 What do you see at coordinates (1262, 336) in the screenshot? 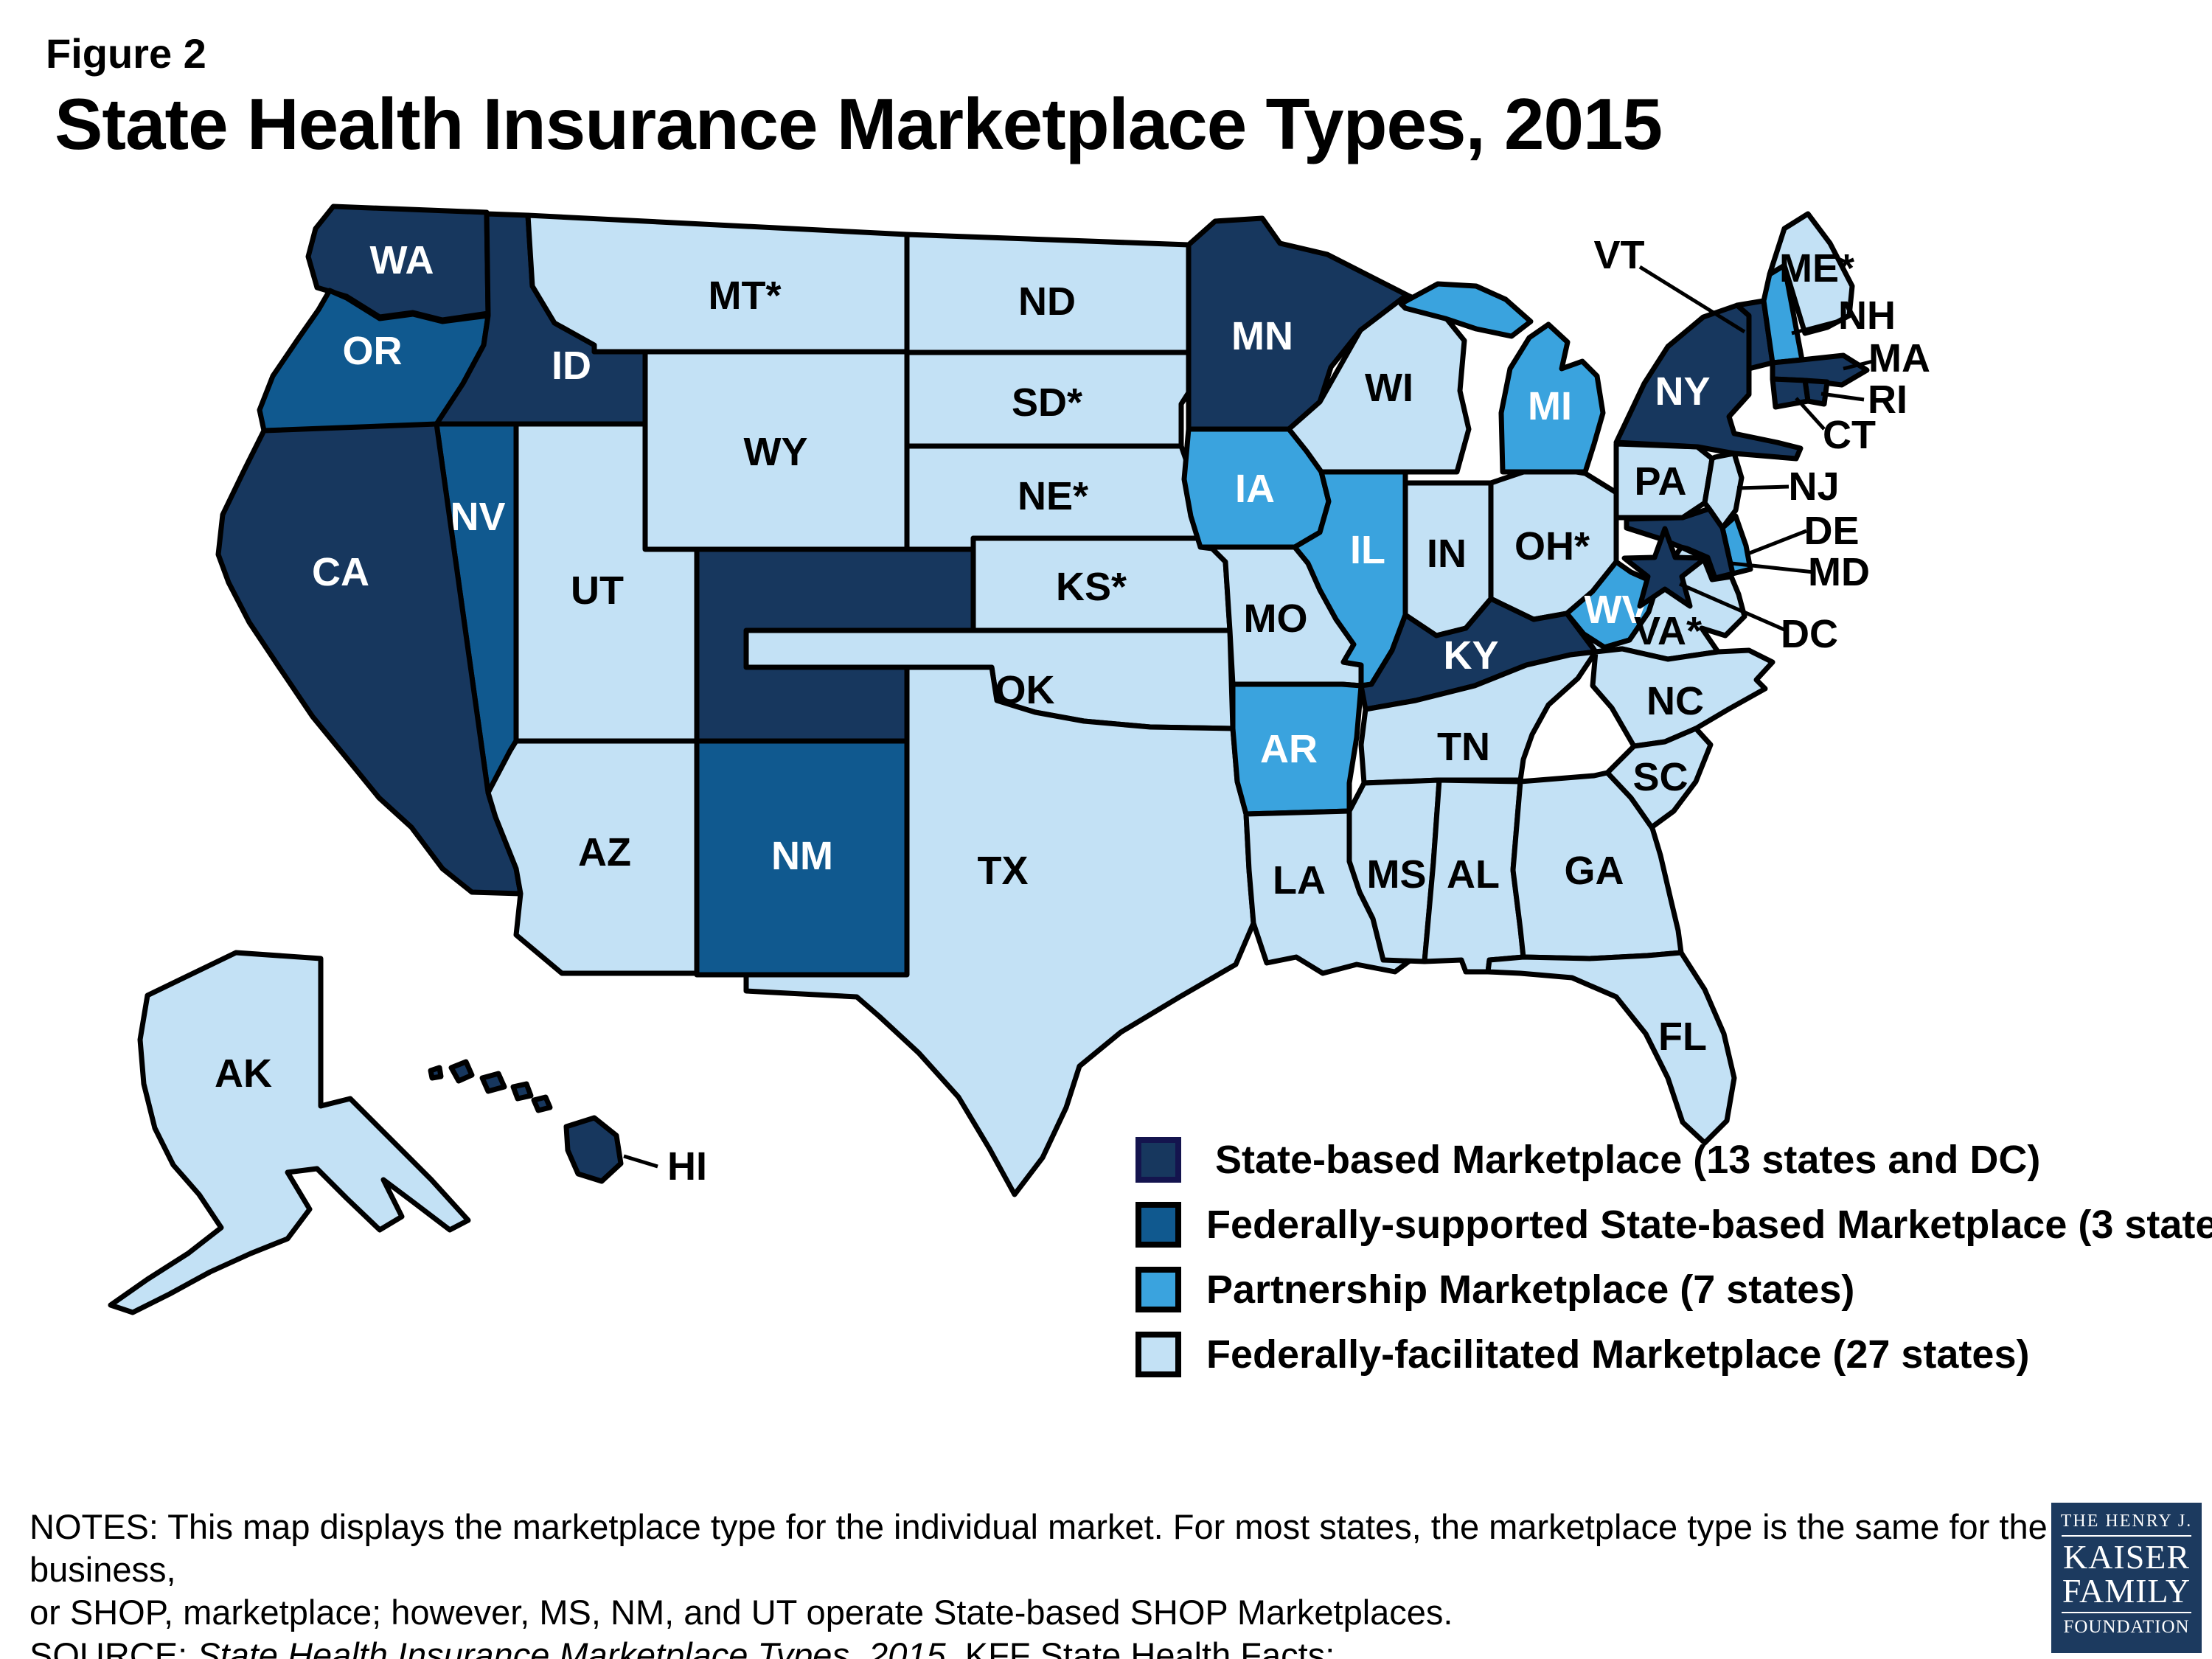
I see `svg-text: MN` at bounding box center [1262, 336].